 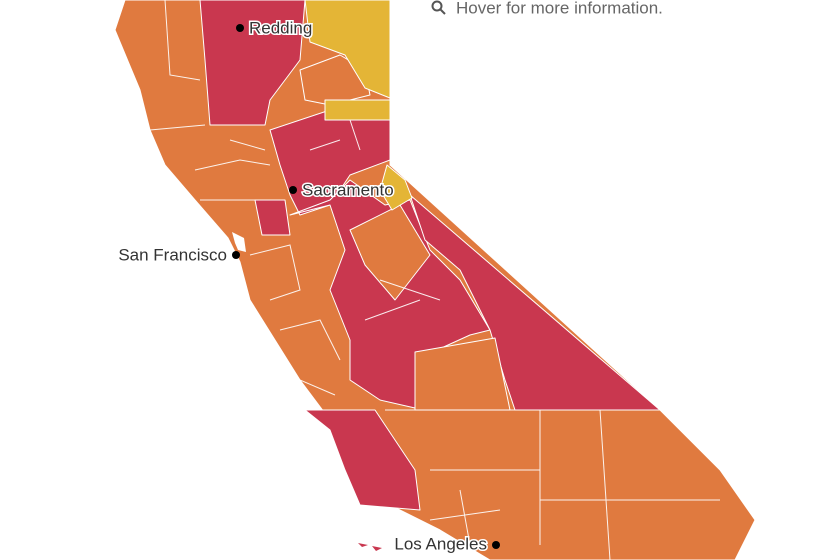 What do you see at coordinates (239, 242) in the screenshot?
I see `bay` at bounding box center [239, 242].